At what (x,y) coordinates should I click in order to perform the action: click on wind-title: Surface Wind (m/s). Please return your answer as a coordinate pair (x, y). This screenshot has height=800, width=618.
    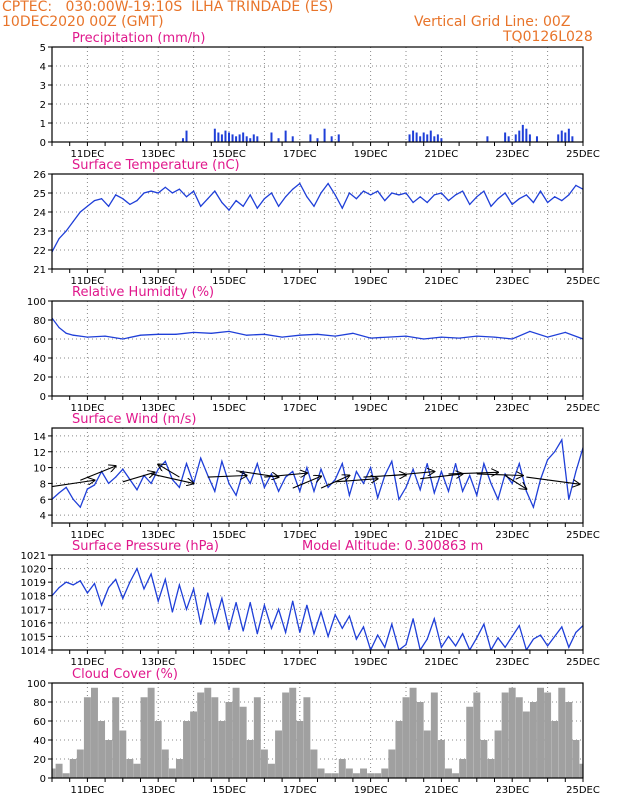
    Looking at the image, I should click on (134, 419).